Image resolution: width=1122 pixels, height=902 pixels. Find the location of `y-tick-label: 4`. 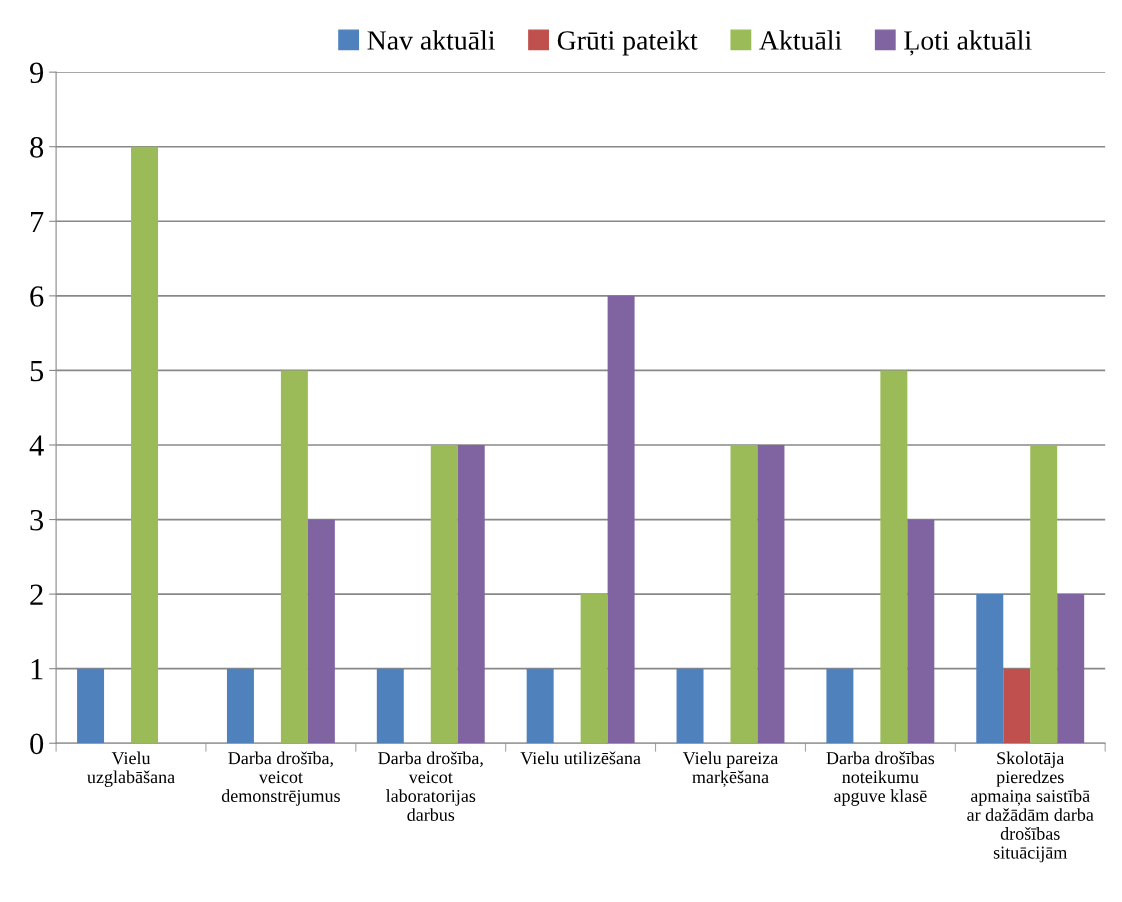

y-tick-label: 4 is located at coordinates (36, 445).